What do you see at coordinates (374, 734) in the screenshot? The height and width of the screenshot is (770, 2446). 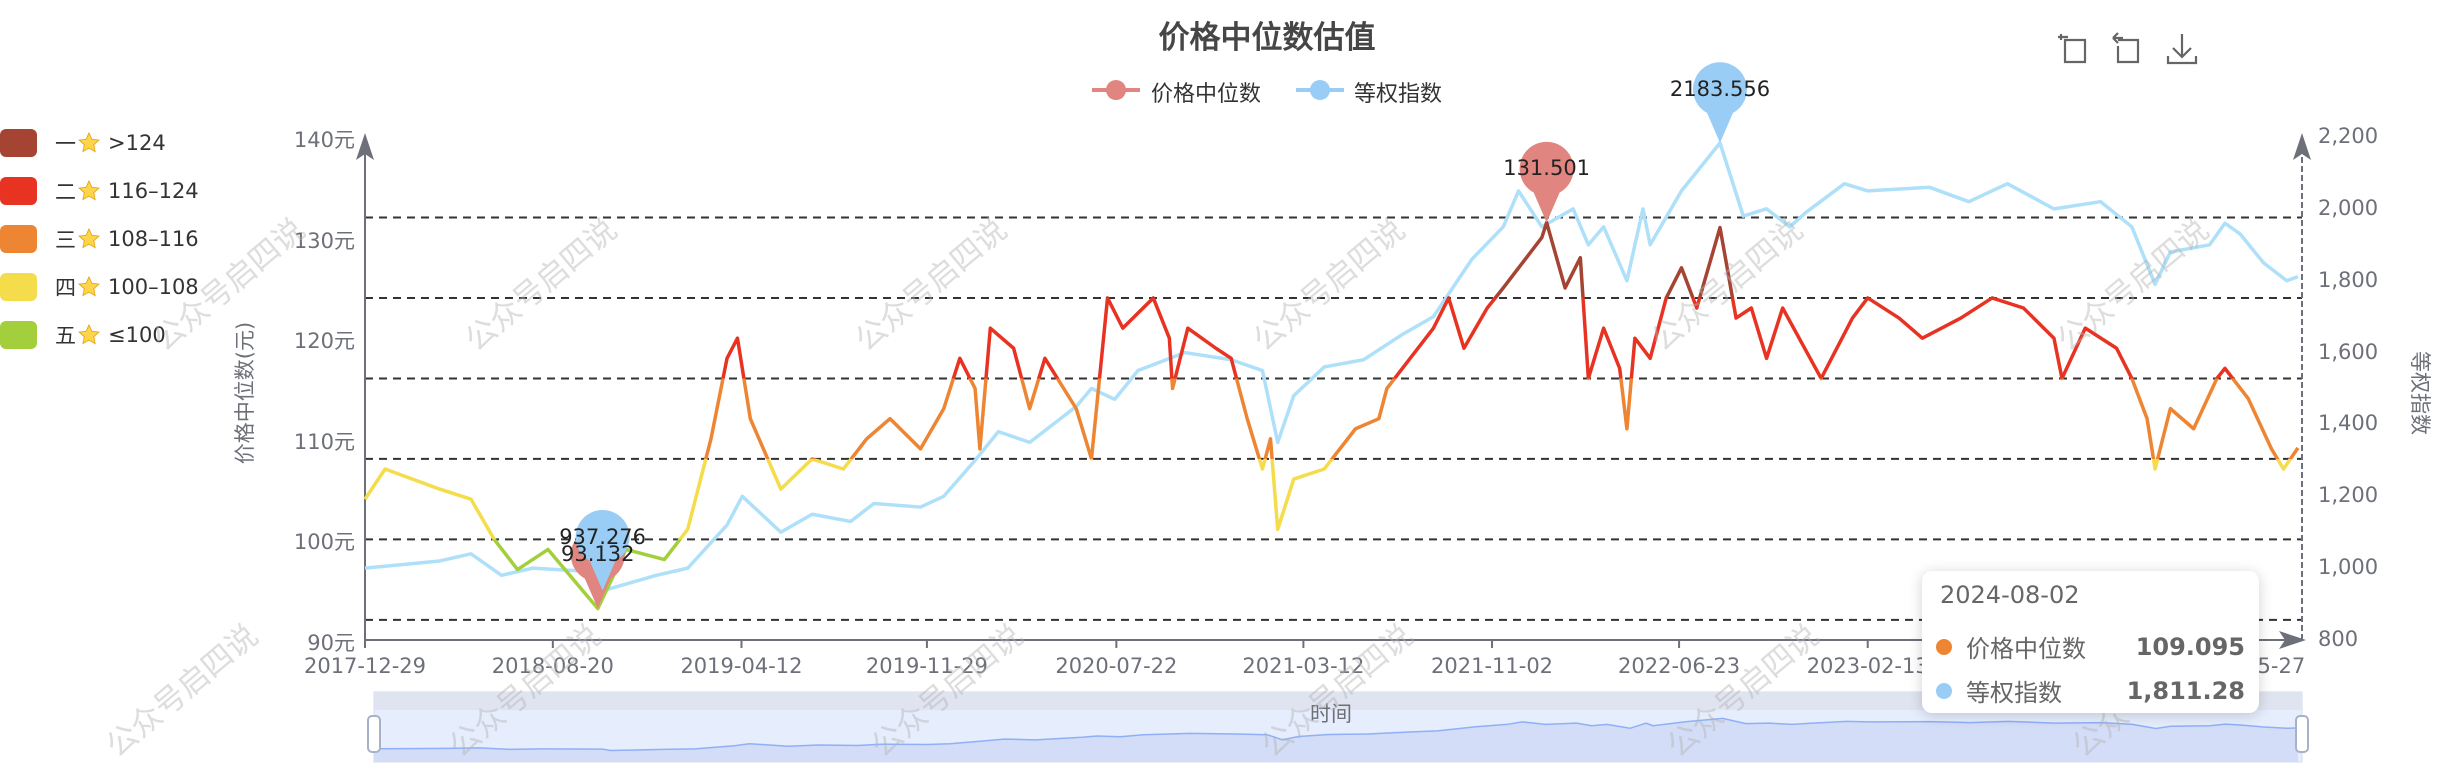 I see `datazoom-left-handle` at bounding box center [374, 734].